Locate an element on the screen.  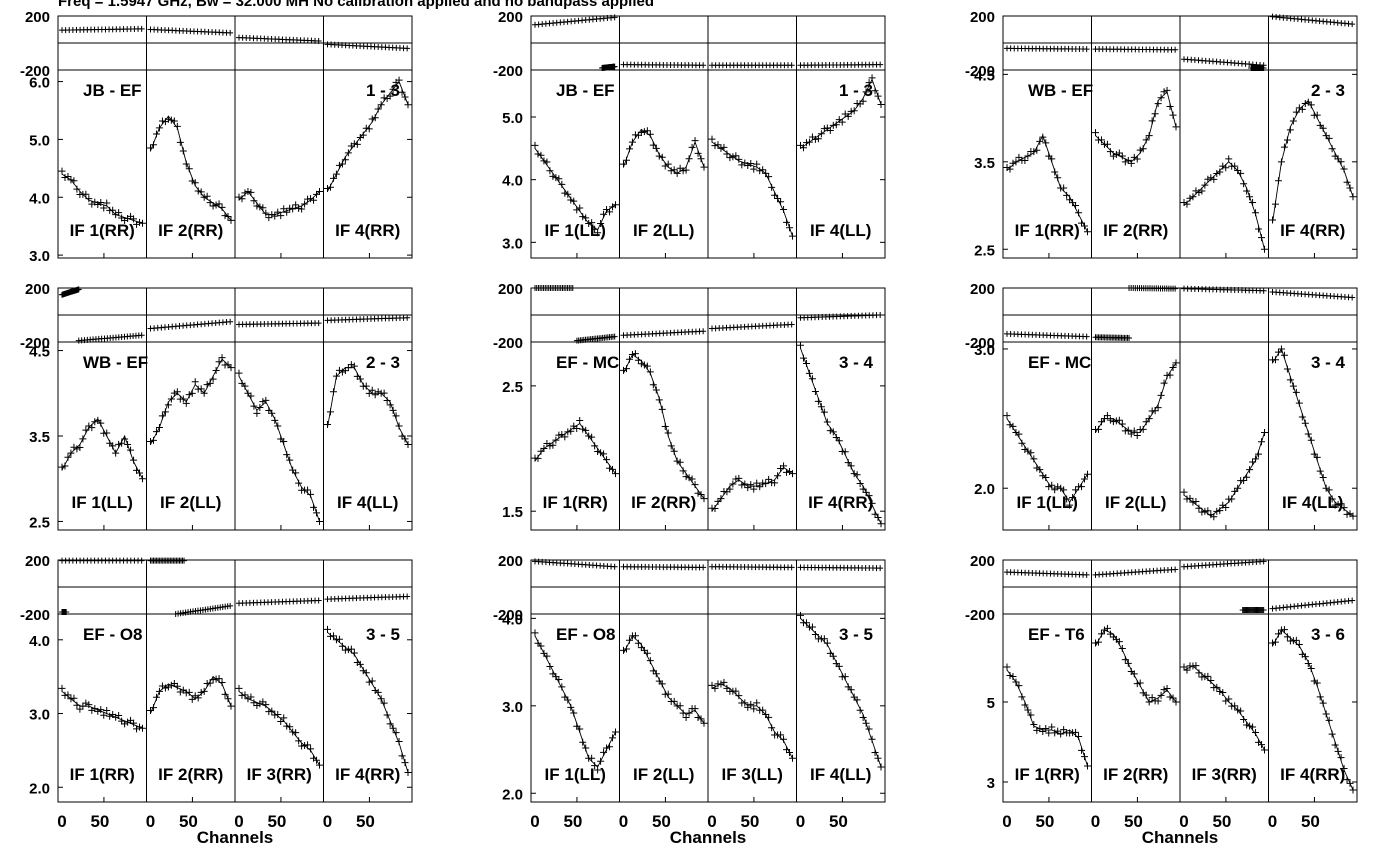
baseline-label: EF - MC is located at coordinates (1059, 362).